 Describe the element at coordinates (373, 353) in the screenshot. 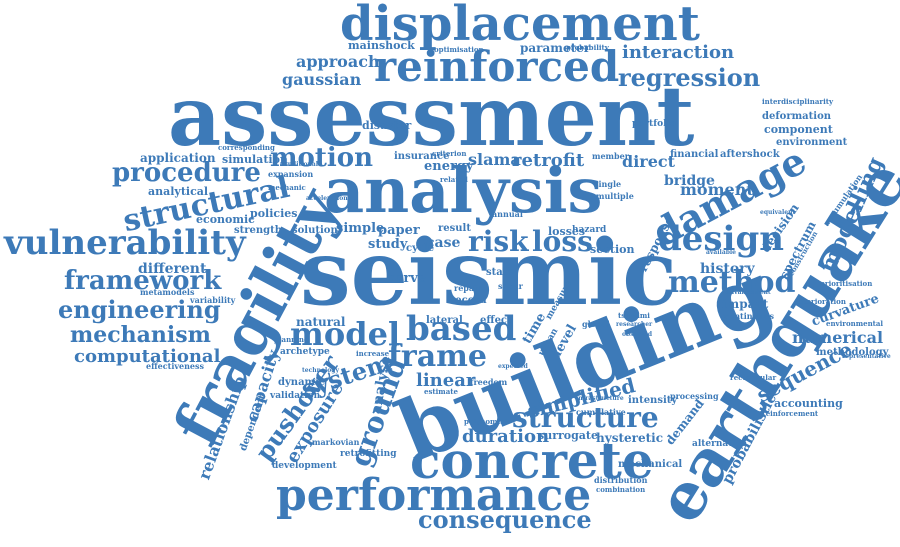

I see `word-increase: increase` at that location.